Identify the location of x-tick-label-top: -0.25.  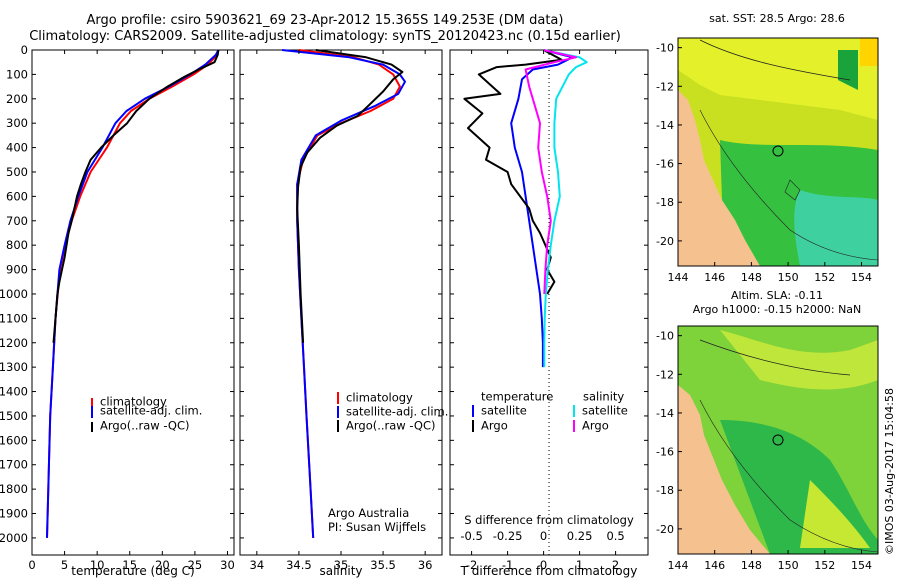
(508, 536).